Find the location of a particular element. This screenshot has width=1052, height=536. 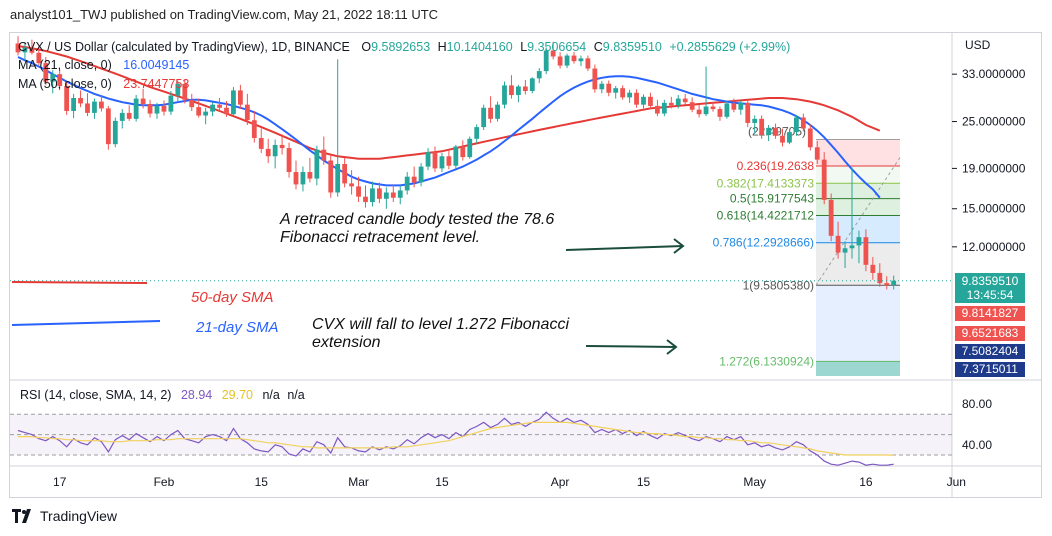

rsi-label: RSI (14, close, SMA, 14, 2) is located at coordinates (96, 395).